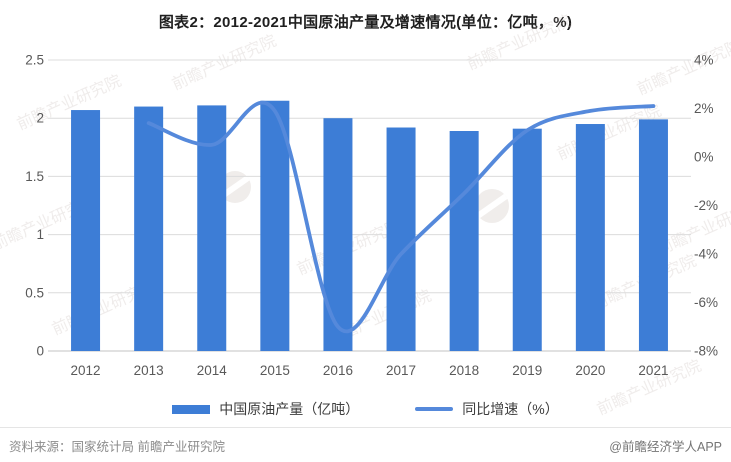  What do you see at coordinates (117, 447) in the screenshot?
I see `source-note: 资料来源：国家统计局 前瞻产业研究院` at bounding box center [117, 447].